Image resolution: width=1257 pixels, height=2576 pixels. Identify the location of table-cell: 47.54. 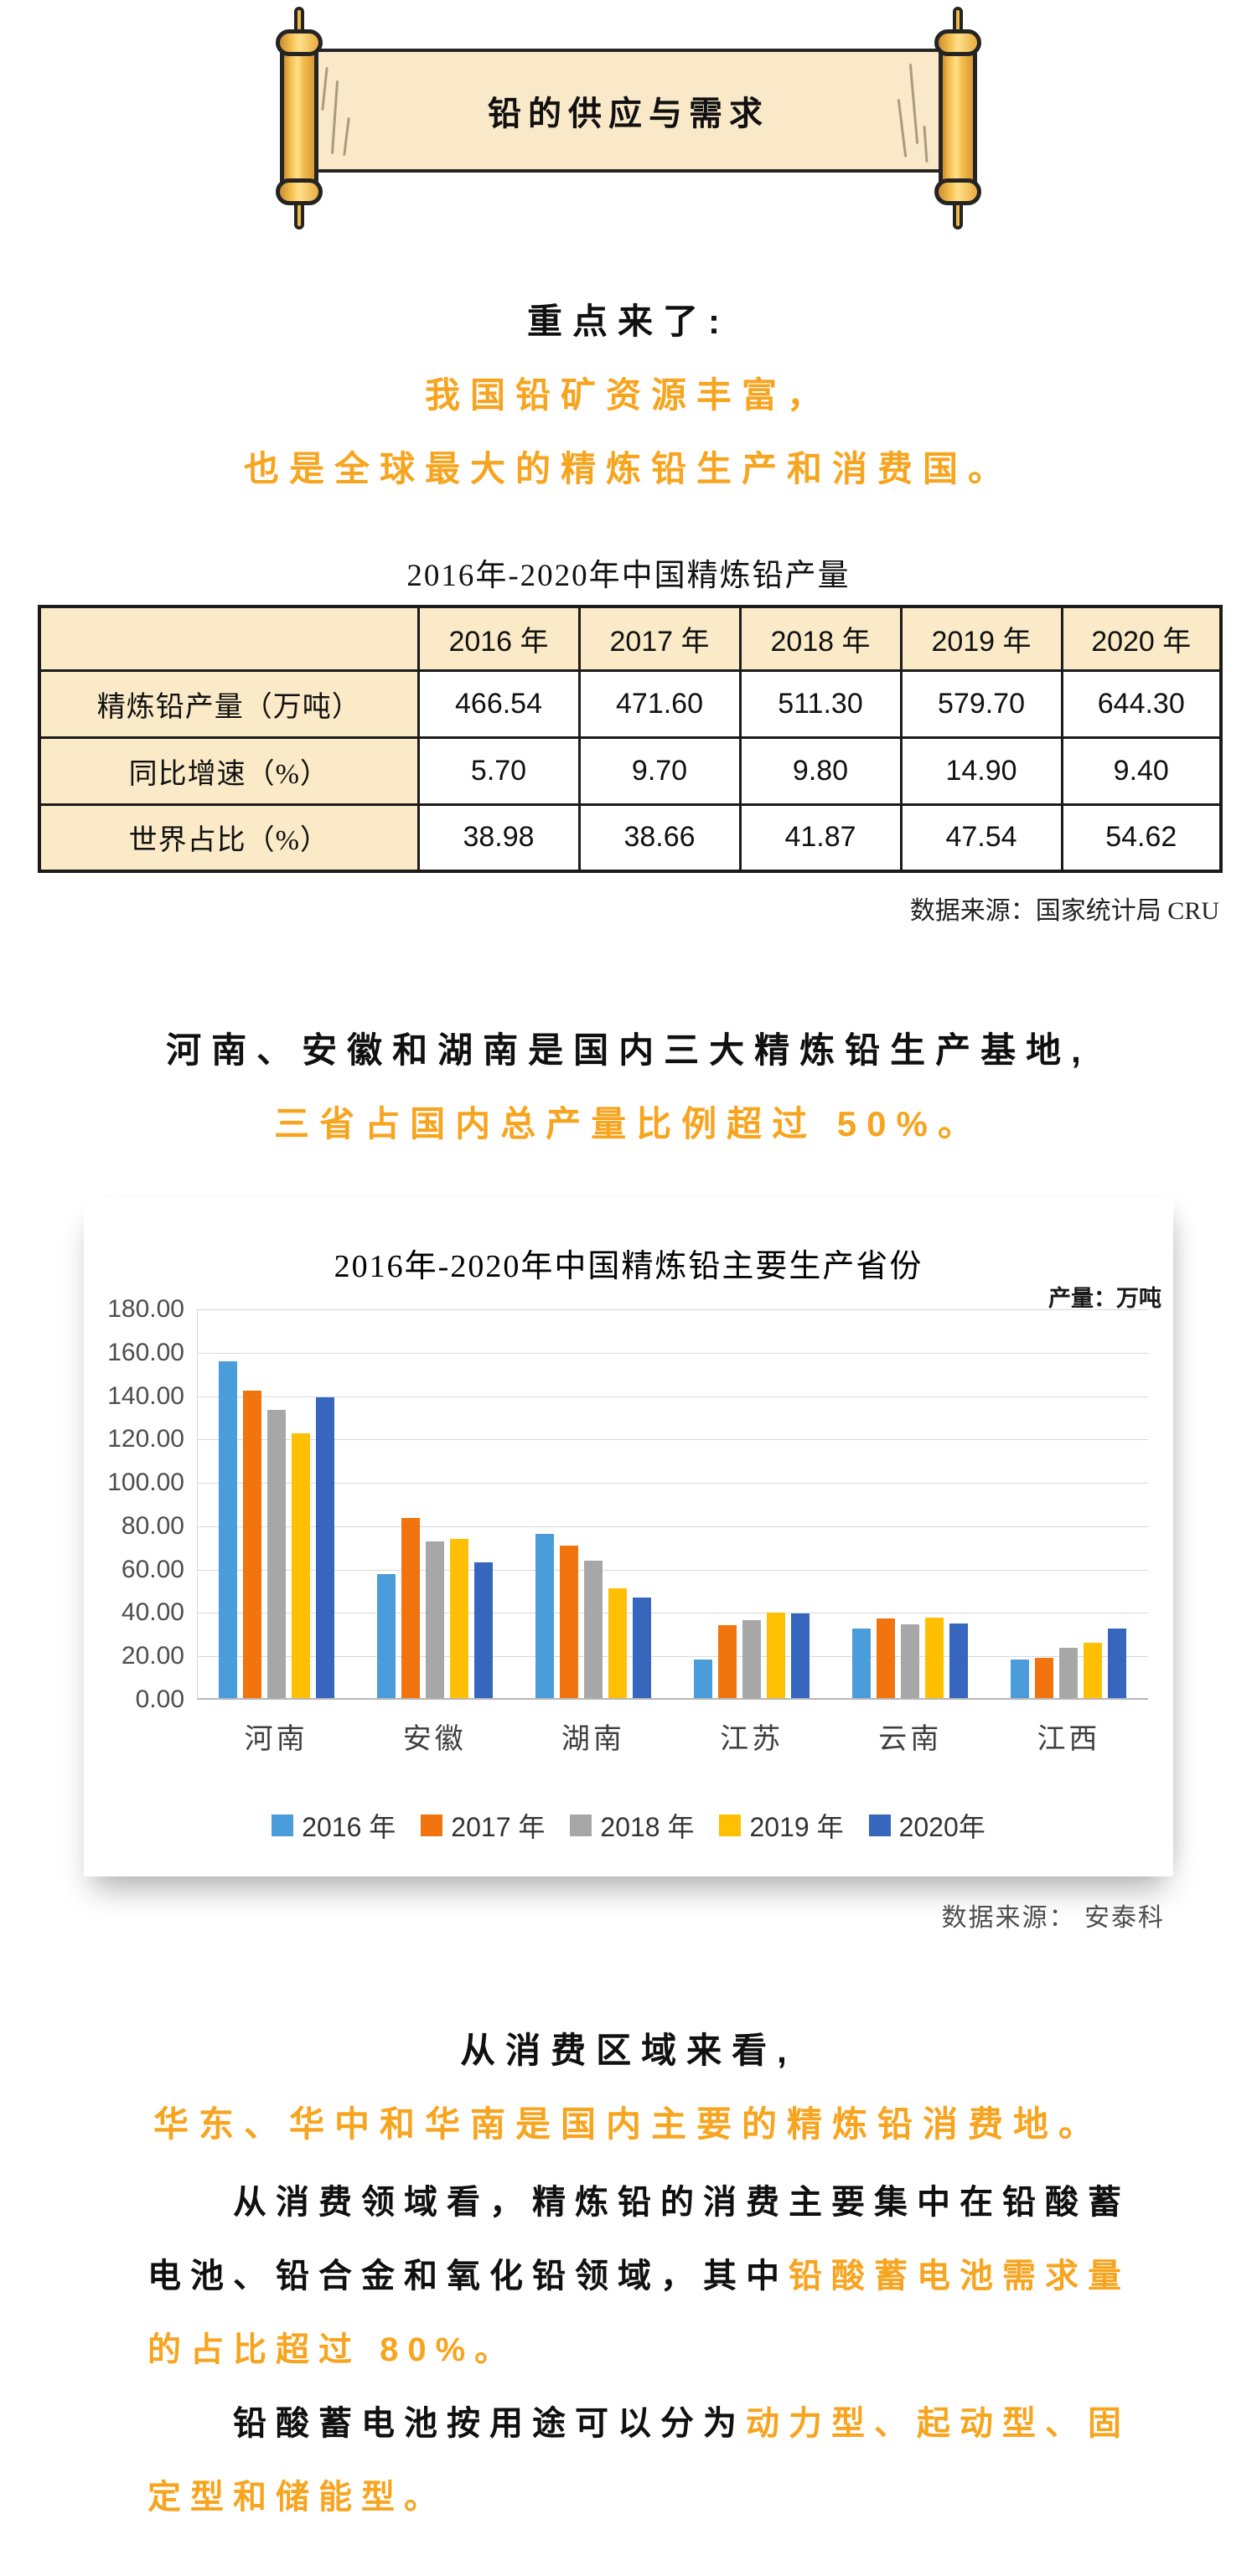
(981, 838).